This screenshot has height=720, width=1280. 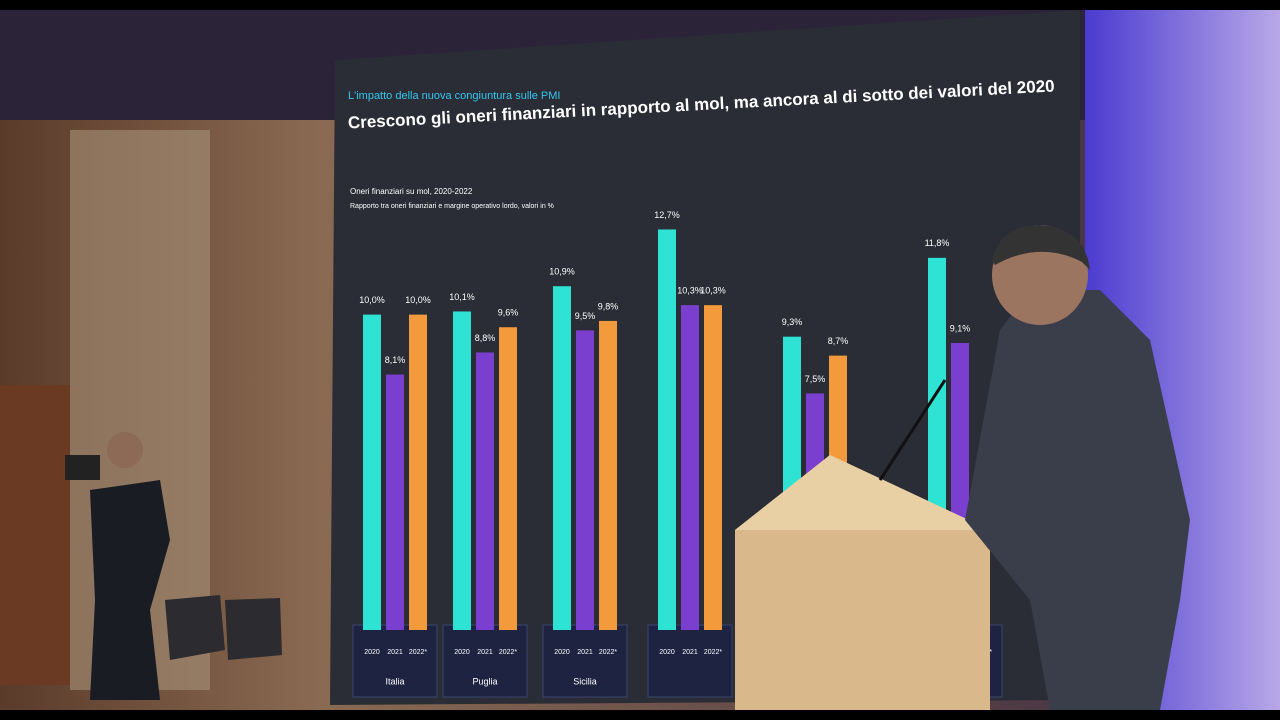 I want to click on camera-operator-head, so click(x=125, y=450).